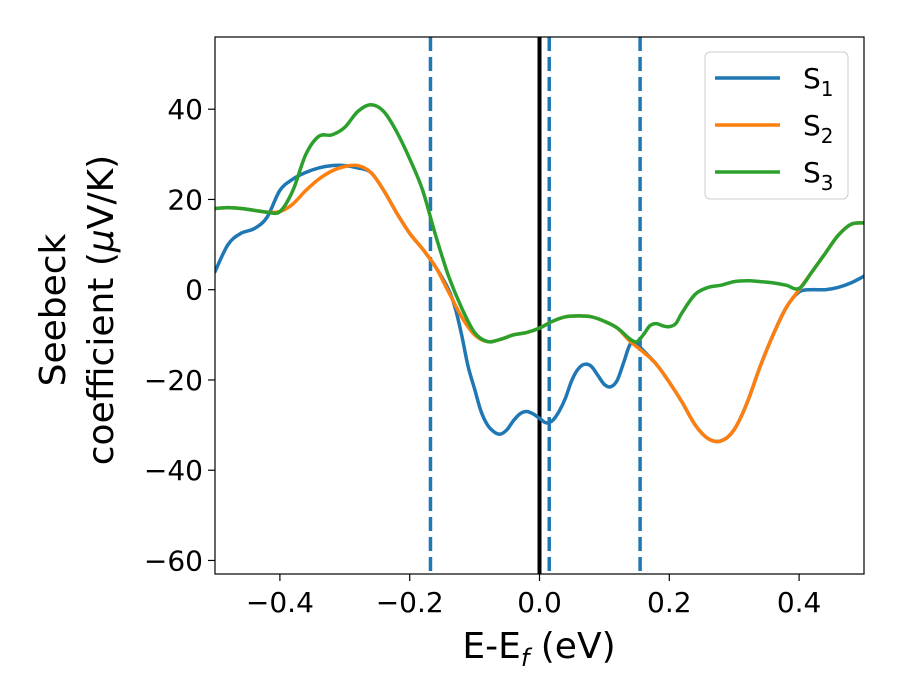  I want to click on legend-label-s1: S1, so click(818, 81).